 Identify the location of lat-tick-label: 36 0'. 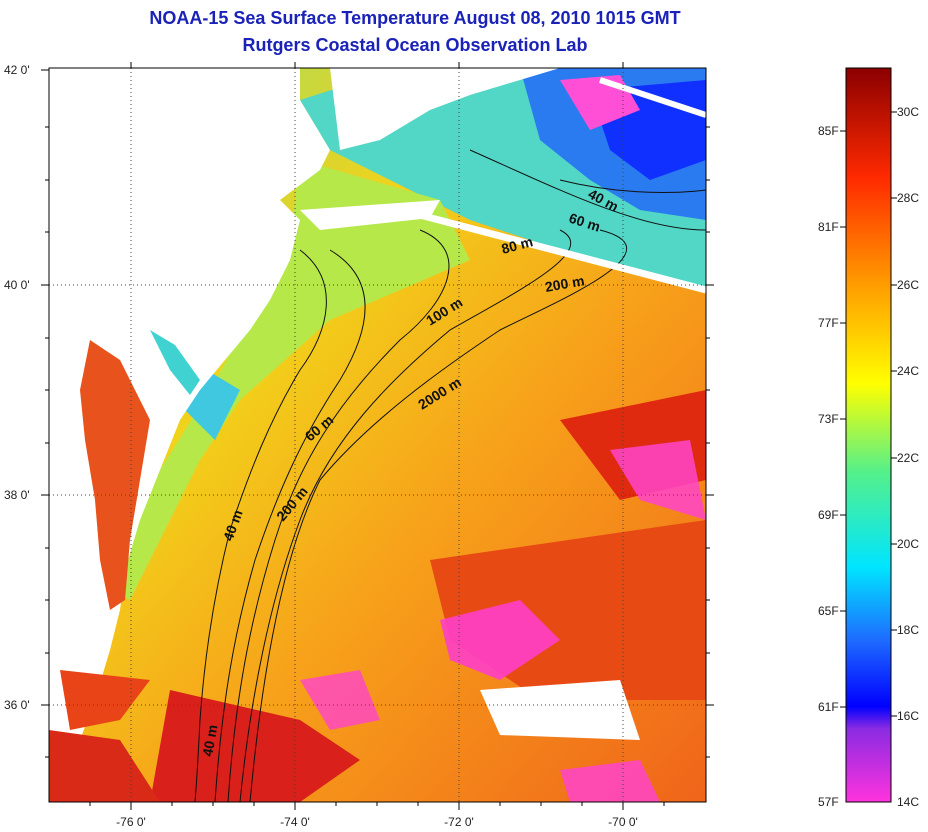
(17, 705).